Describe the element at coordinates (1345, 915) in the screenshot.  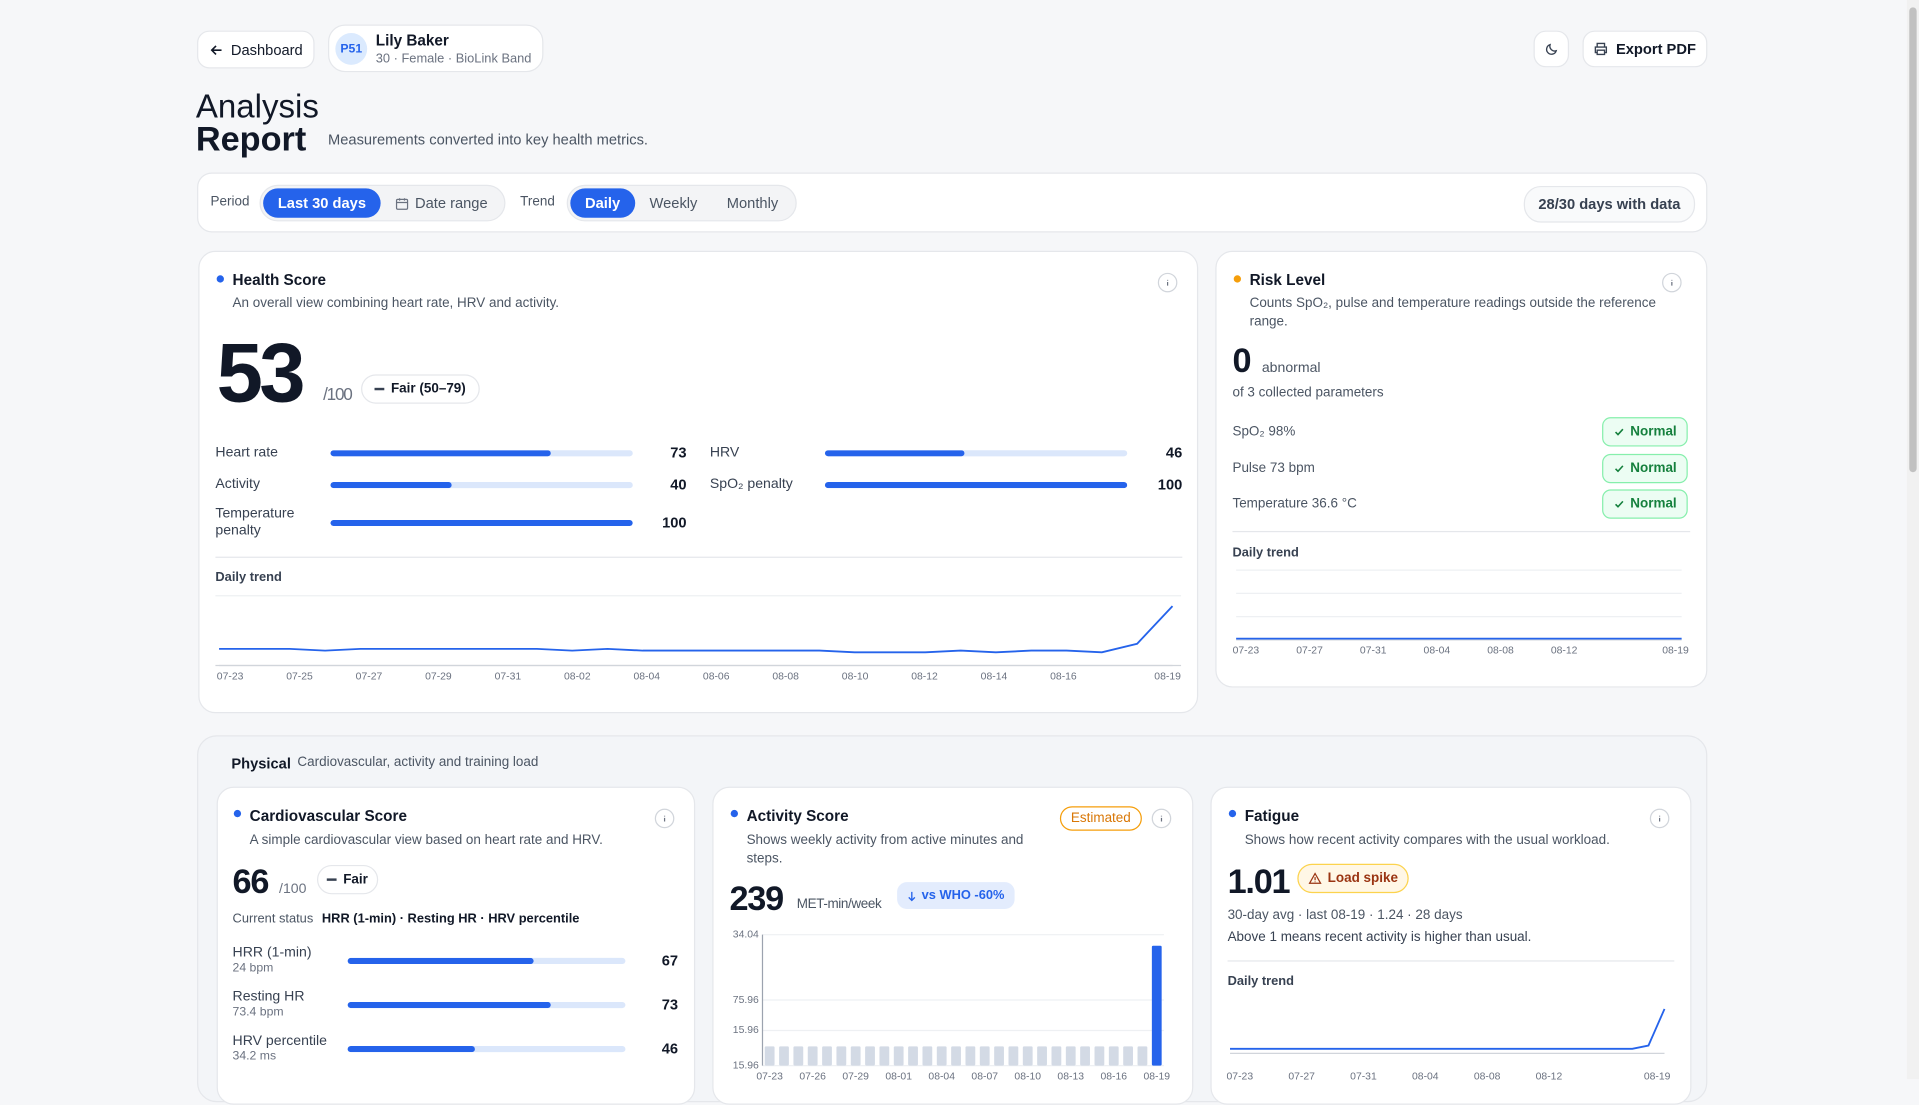
I see `fatigue-detail: 30-day avg · last 08-19 · 1.24 · 28 days` at that location.